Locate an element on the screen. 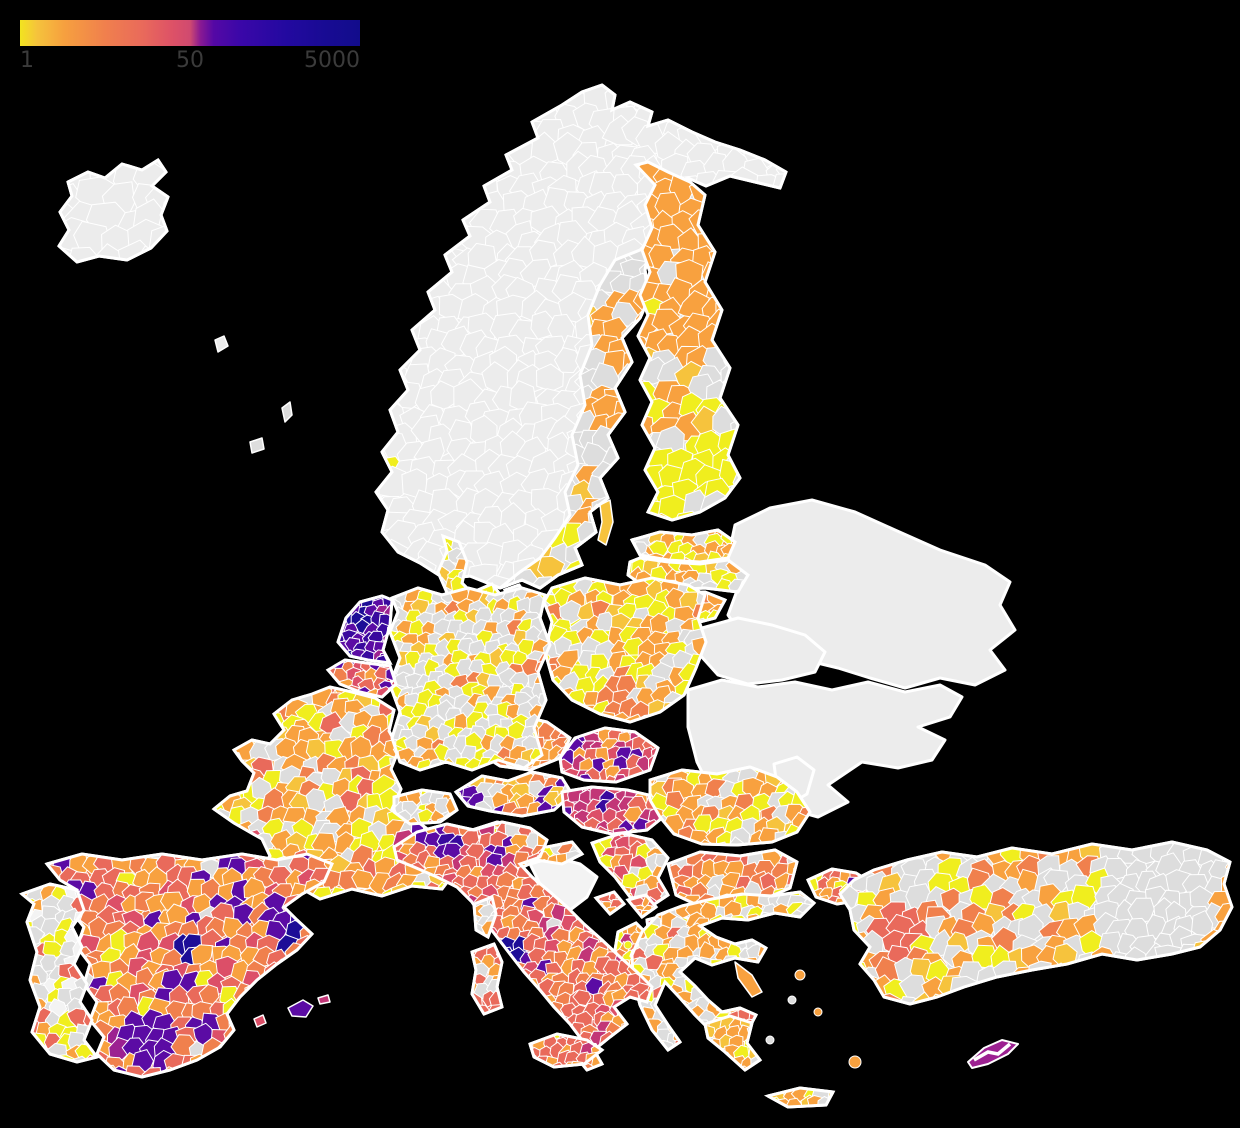  country-montenegro is located at coordinates (610, 903).